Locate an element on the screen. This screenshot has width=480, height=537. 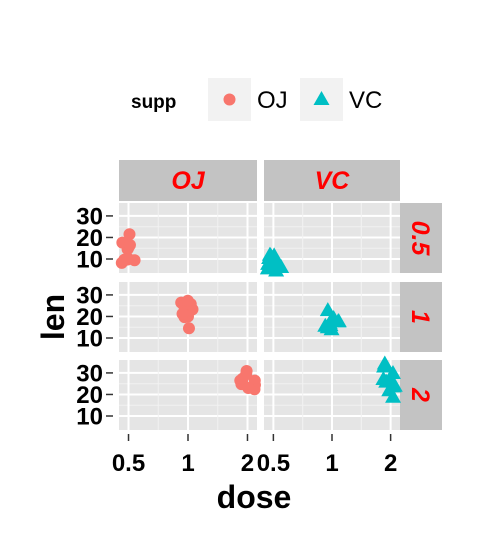
x-tick-labels: 0.5 1 2 0.5 1 2 is located at coordinates (254, 455).